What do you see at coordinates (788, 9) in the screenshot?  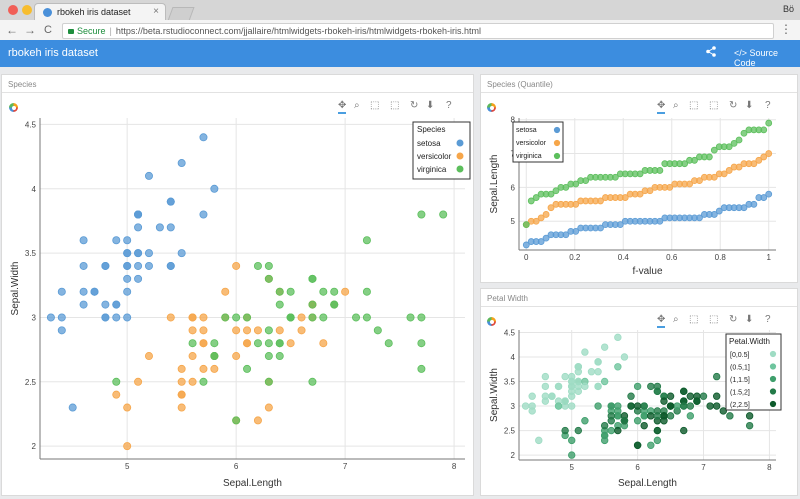 I see `profile-button: Bö` at bounding box center [788, 9].